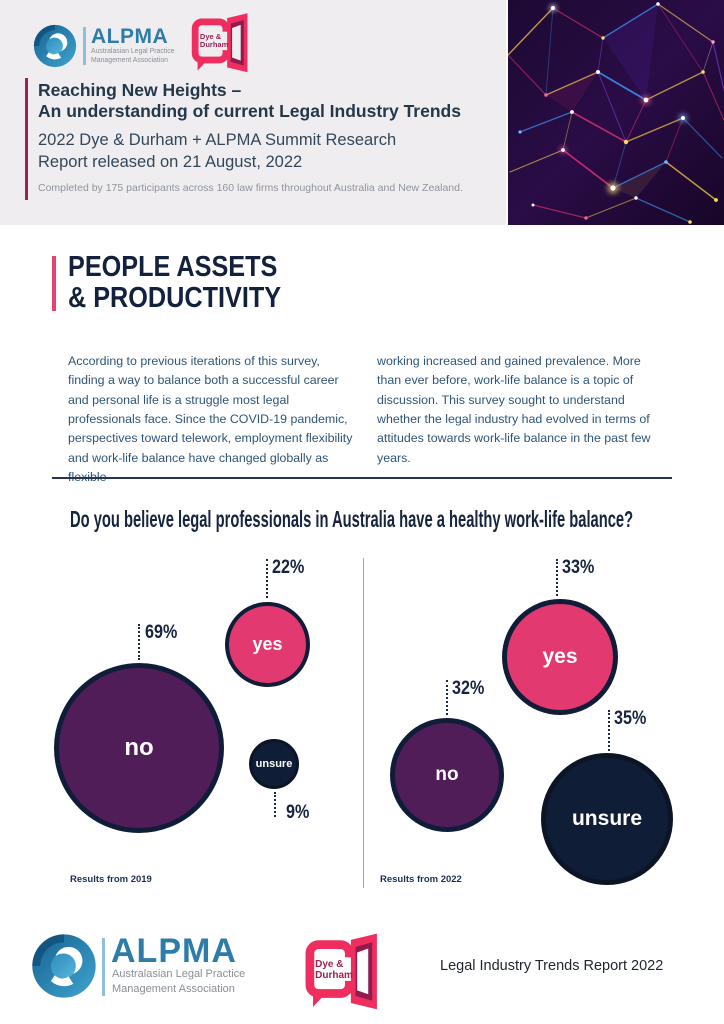  I want to click on bubble-2019-no: no, so click(139, 748).